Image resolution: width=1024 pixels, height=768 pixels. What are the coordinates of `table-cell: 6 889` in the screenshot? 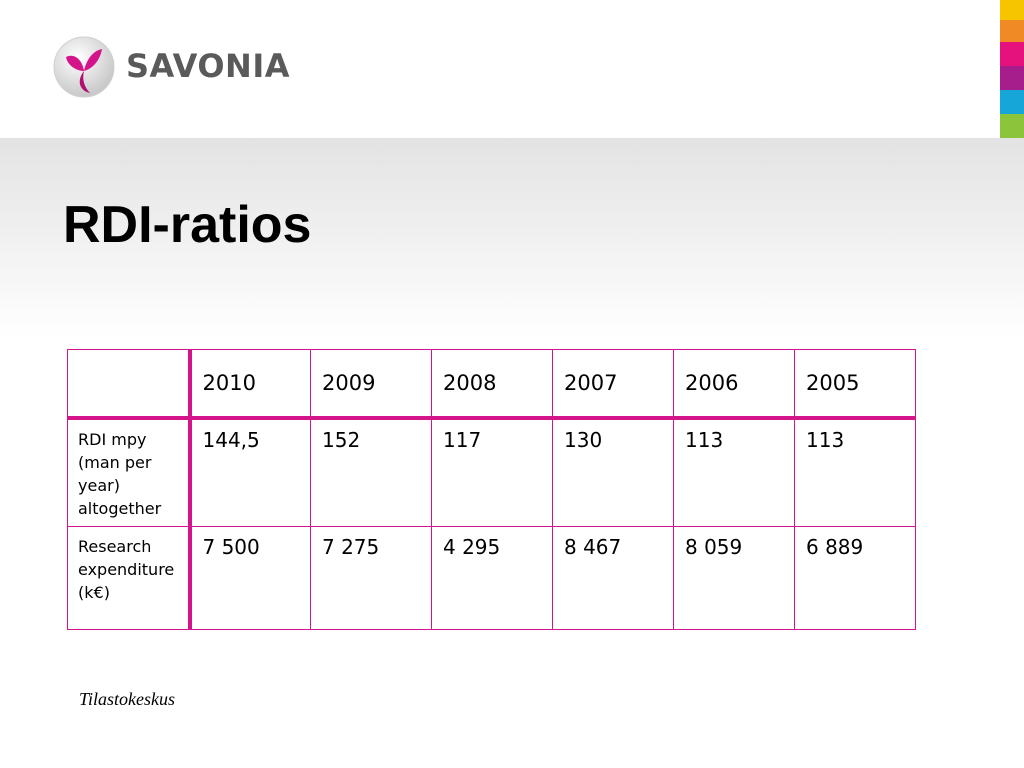 It's located at (855, 578).